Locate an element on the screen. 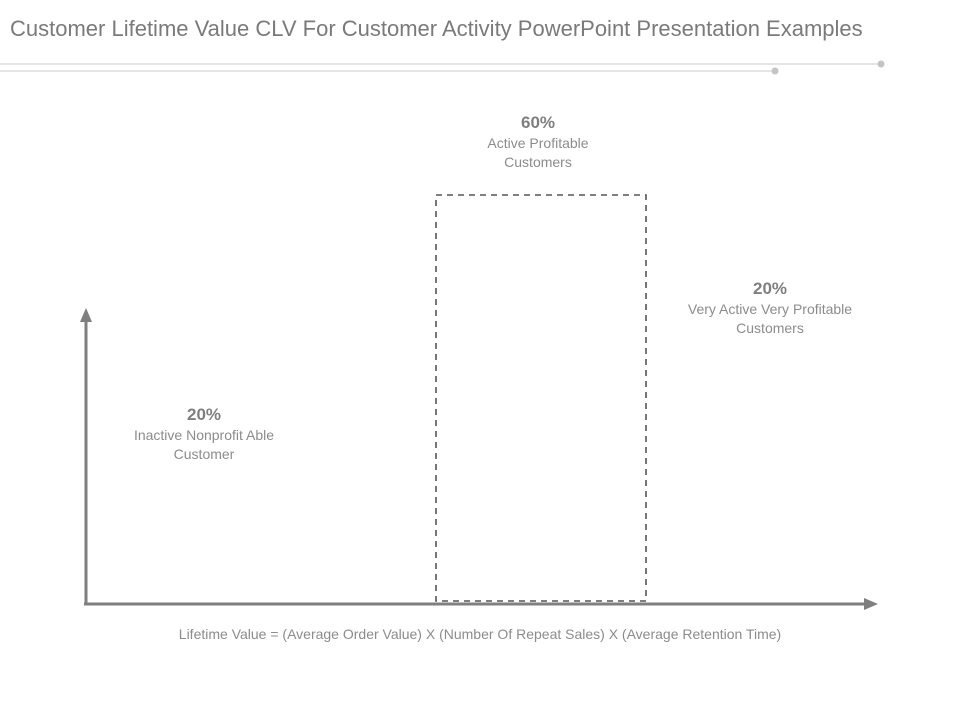  label-active: 60% Active Profitable Customers is located at coordinates (538, 142).